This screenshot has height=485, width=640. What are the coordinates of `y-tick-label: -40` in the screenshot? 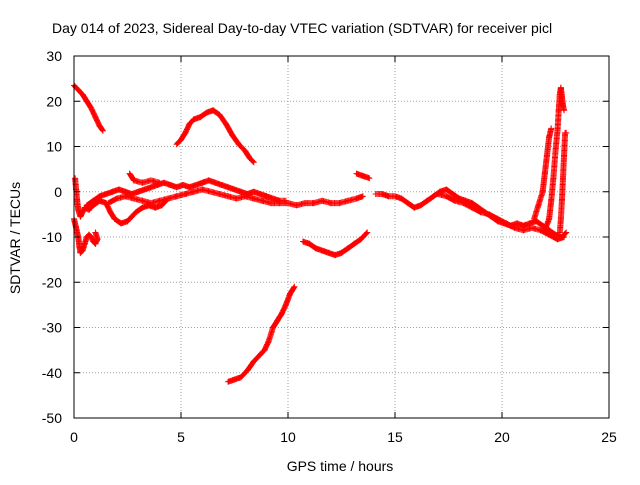 It's located at (52, 373).